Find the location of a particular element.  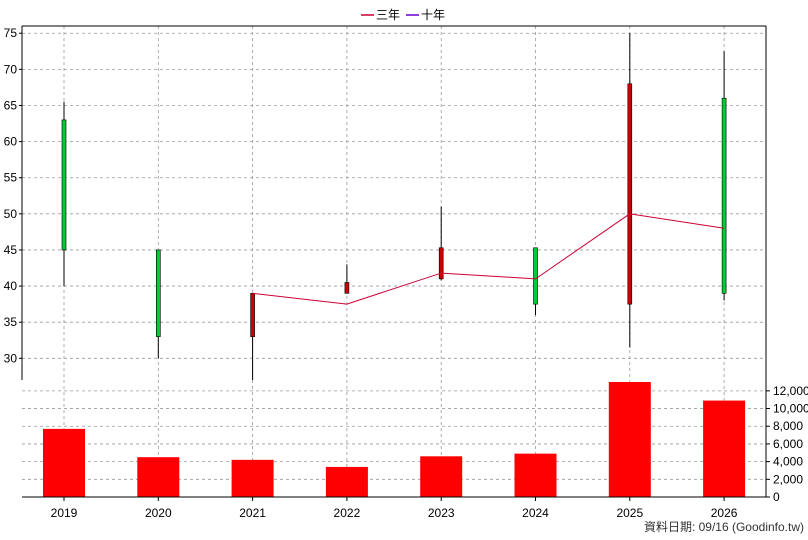

x-tick-label: 2024 is located at coordinates (535, 513).